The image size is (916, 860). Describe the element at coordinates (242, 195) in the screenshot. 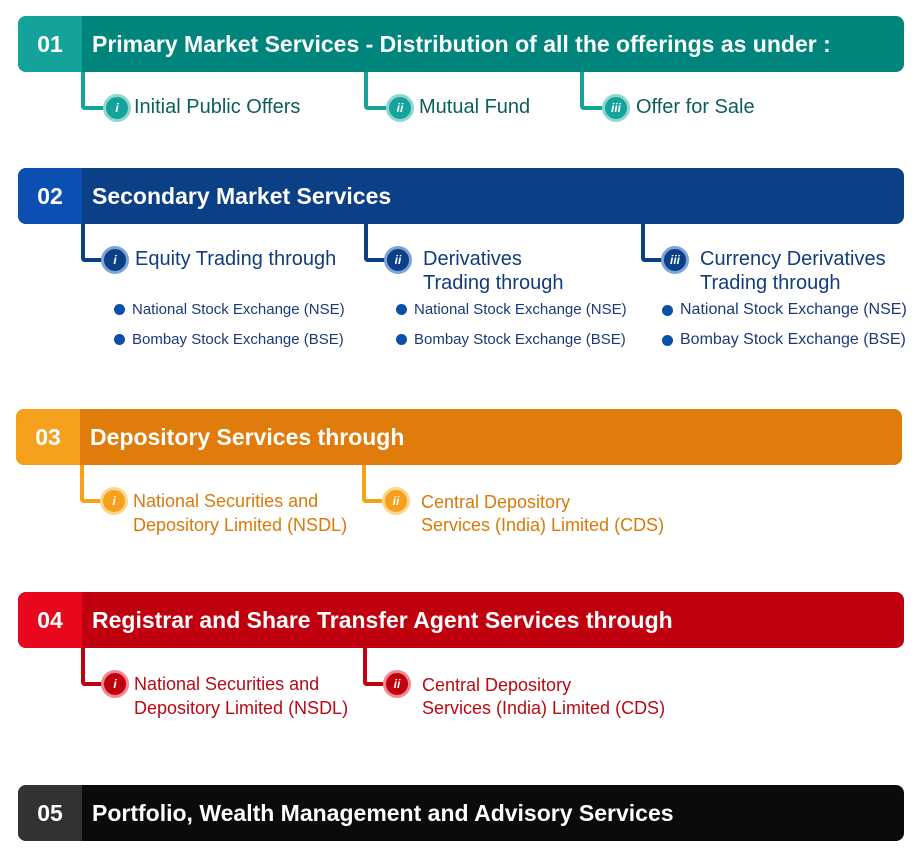

I see `section-title: Secondary Market Services` at that location.